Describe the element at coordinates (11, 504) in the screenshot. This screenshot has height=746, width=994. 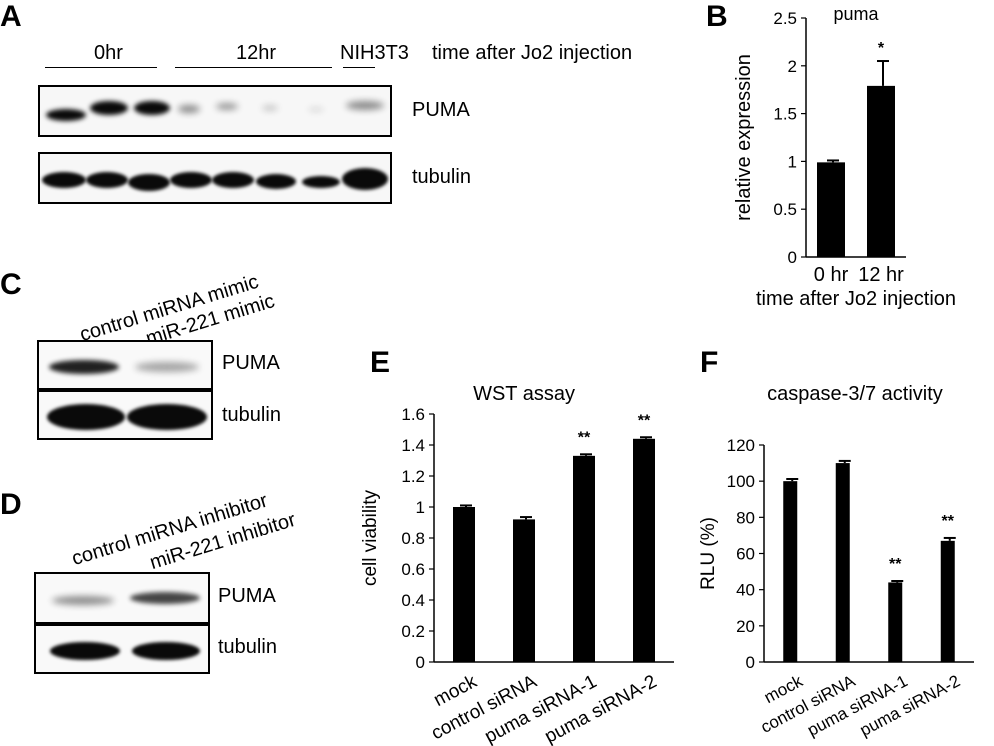
I see `panel-d-label: D` at that location.